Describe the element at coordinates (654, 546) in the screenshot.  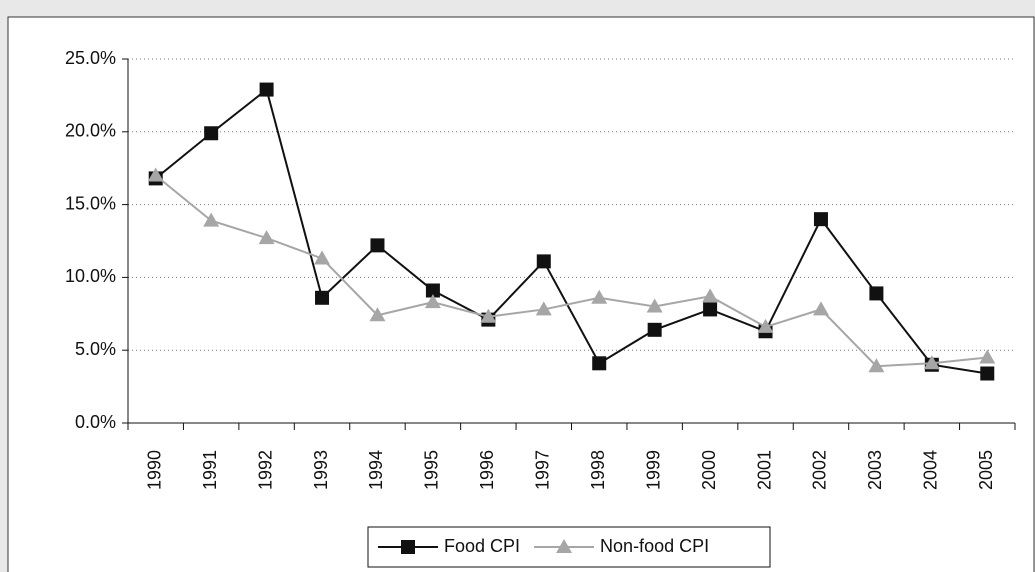
I see `legend-label: Non-food CPI` at that location.